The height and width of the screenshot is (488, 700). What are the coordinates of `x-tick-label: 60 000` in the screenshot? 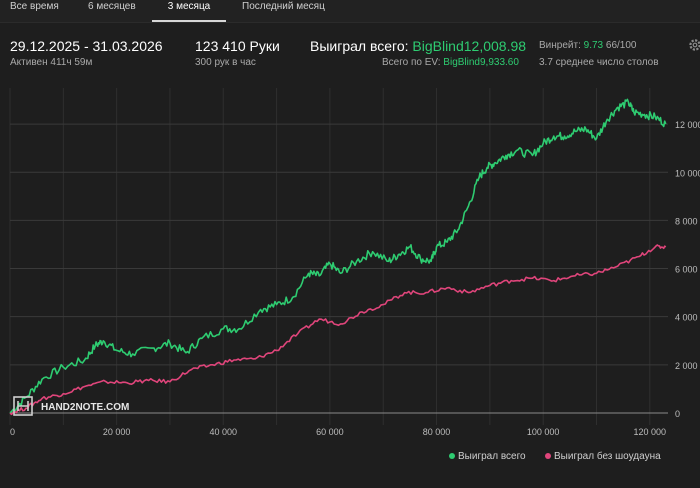 It's located at (330, 432).